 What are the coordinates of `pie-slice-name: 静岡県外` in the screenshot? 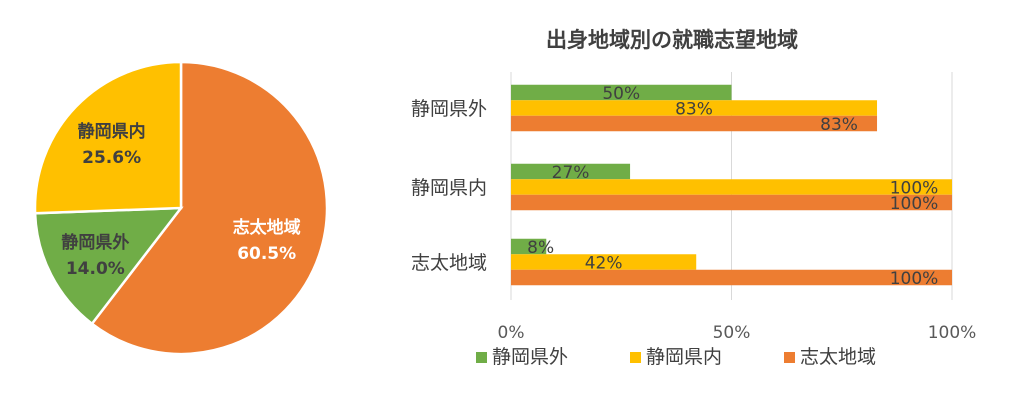 It's located at (95, 242).